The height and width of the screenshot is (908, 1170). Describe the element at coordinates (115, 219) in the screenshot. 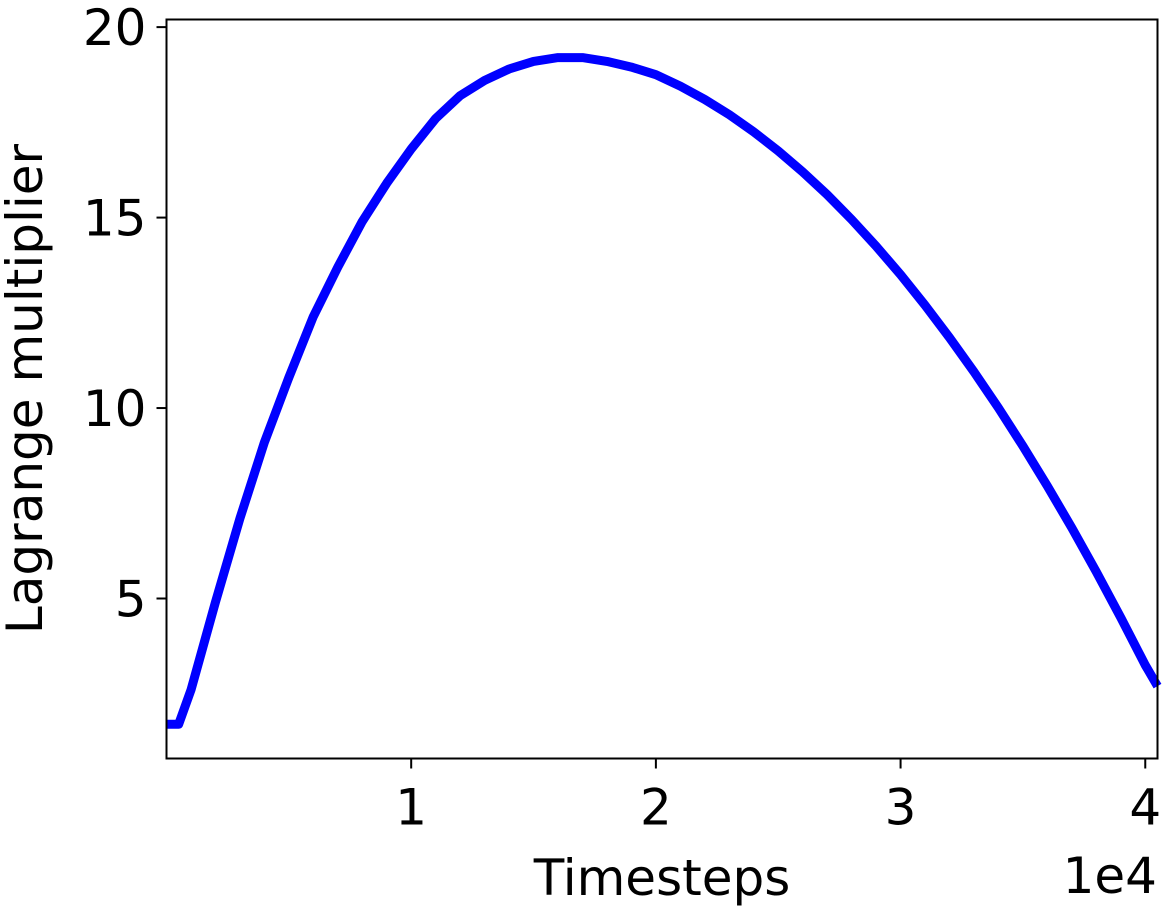

I see `y-tick-label-2: 15` at that location.